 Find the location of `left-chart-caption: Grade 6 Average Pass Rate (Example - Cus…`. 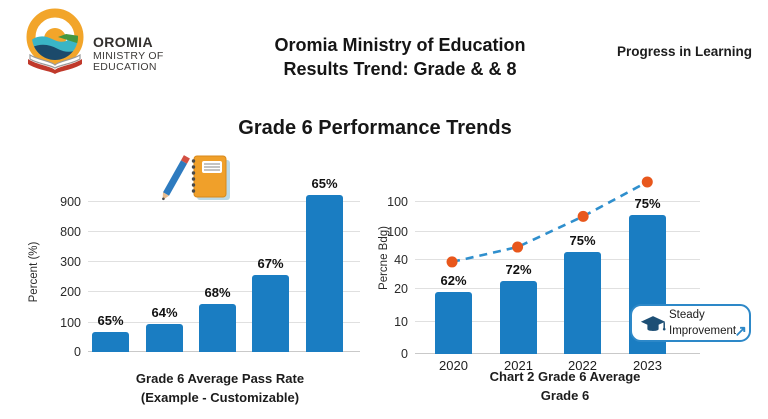

left-chart-caption: Grade 6 Average Pass Rate (Example - Cus… is located at coordinates (220, 389).